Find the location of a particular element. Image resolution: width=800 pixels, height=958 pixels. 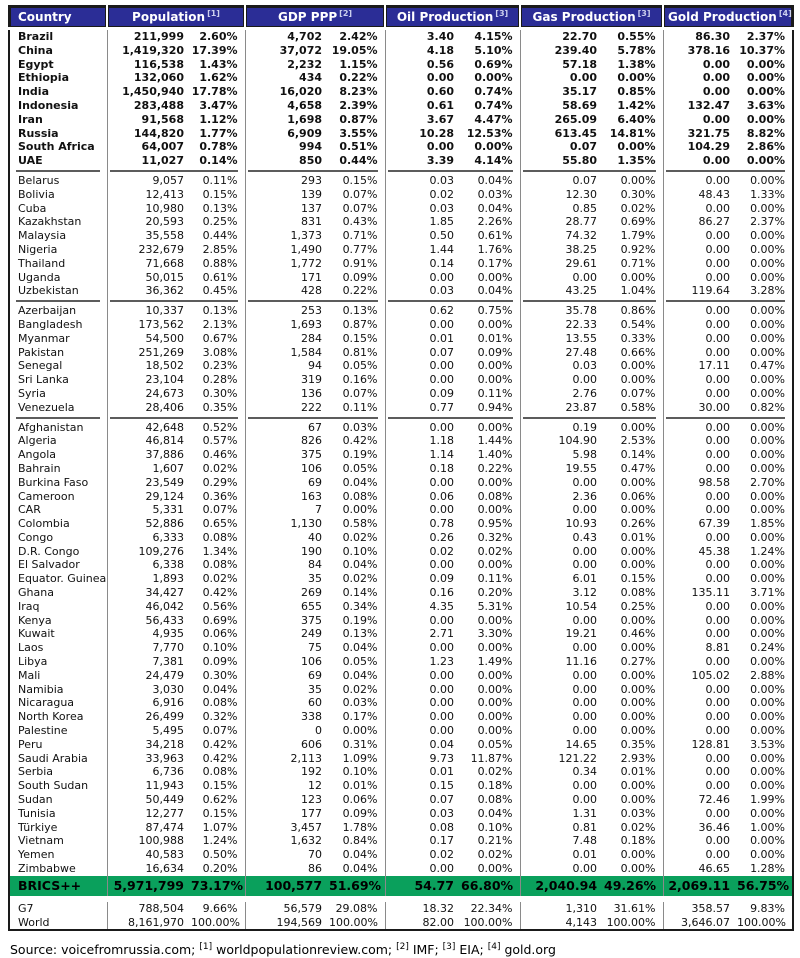

value-cell: 26,499 is located at coordinates (148, 717).